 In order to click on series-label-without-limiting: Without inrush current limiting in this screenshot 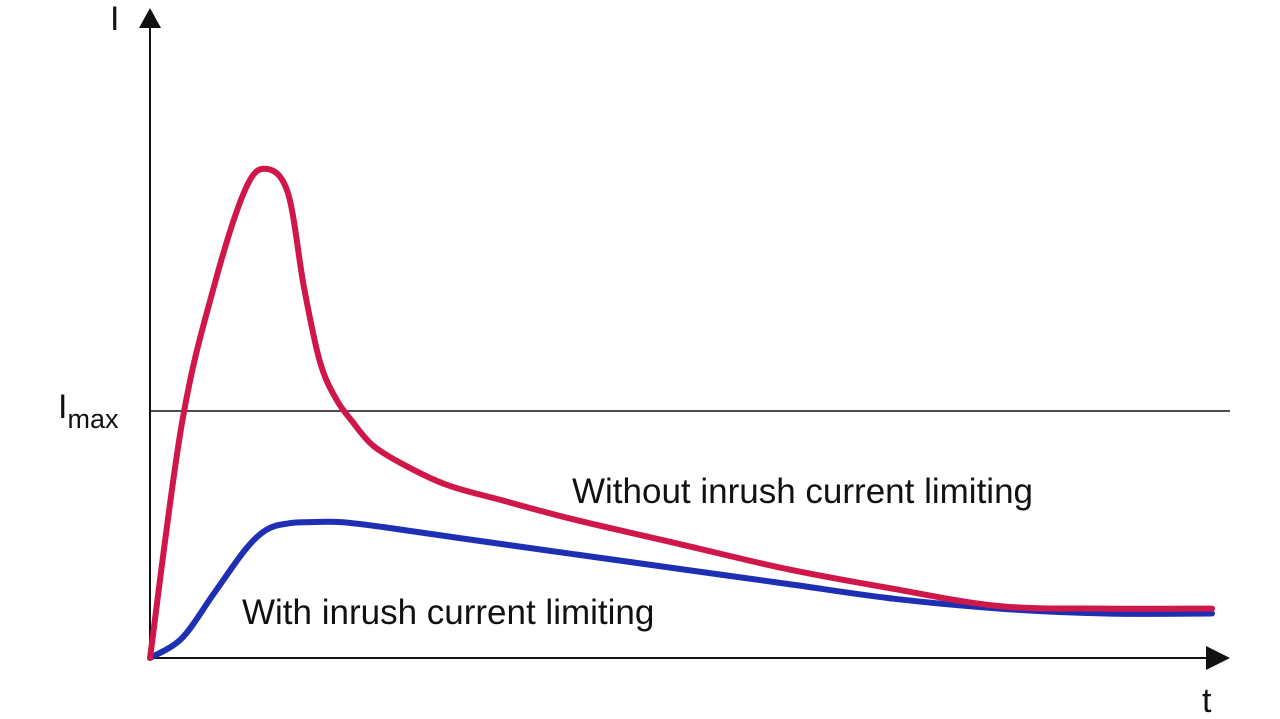, I will do `click(802, 491)`.